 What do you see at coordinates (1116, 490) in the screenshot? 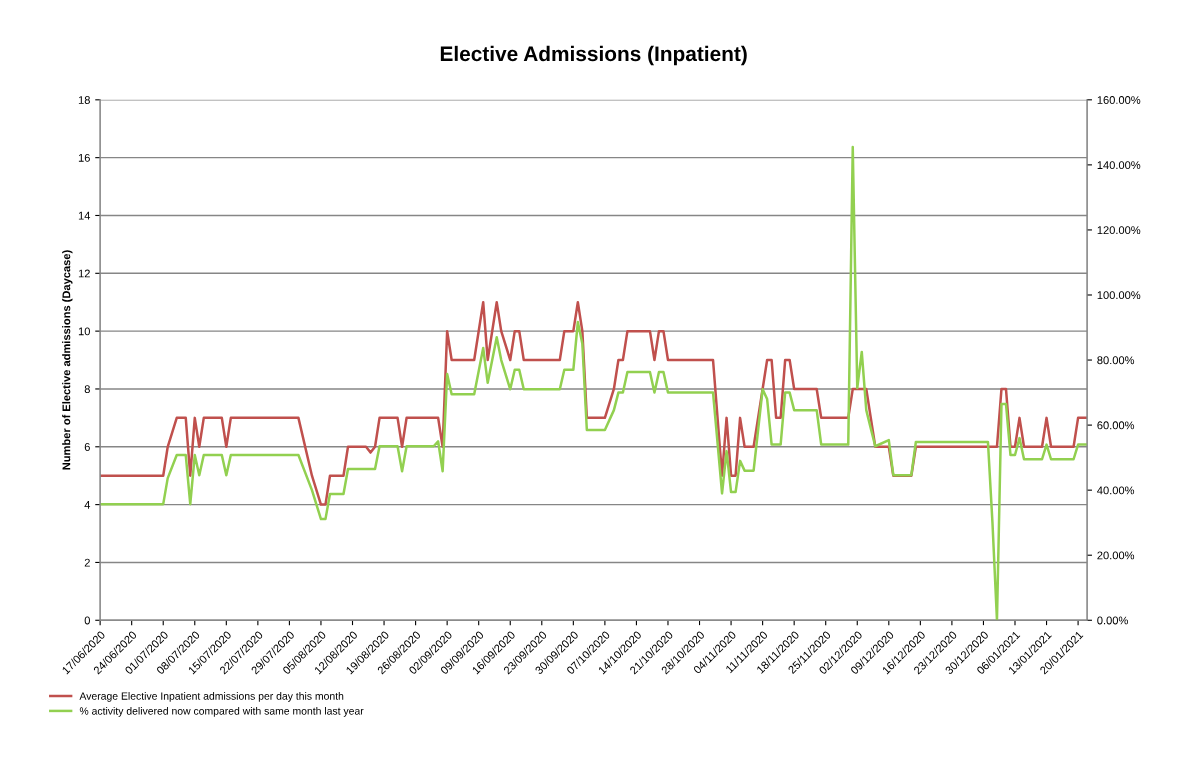
I see `y2-tick-label: 40.00%` at bounding box center [1116, 490].